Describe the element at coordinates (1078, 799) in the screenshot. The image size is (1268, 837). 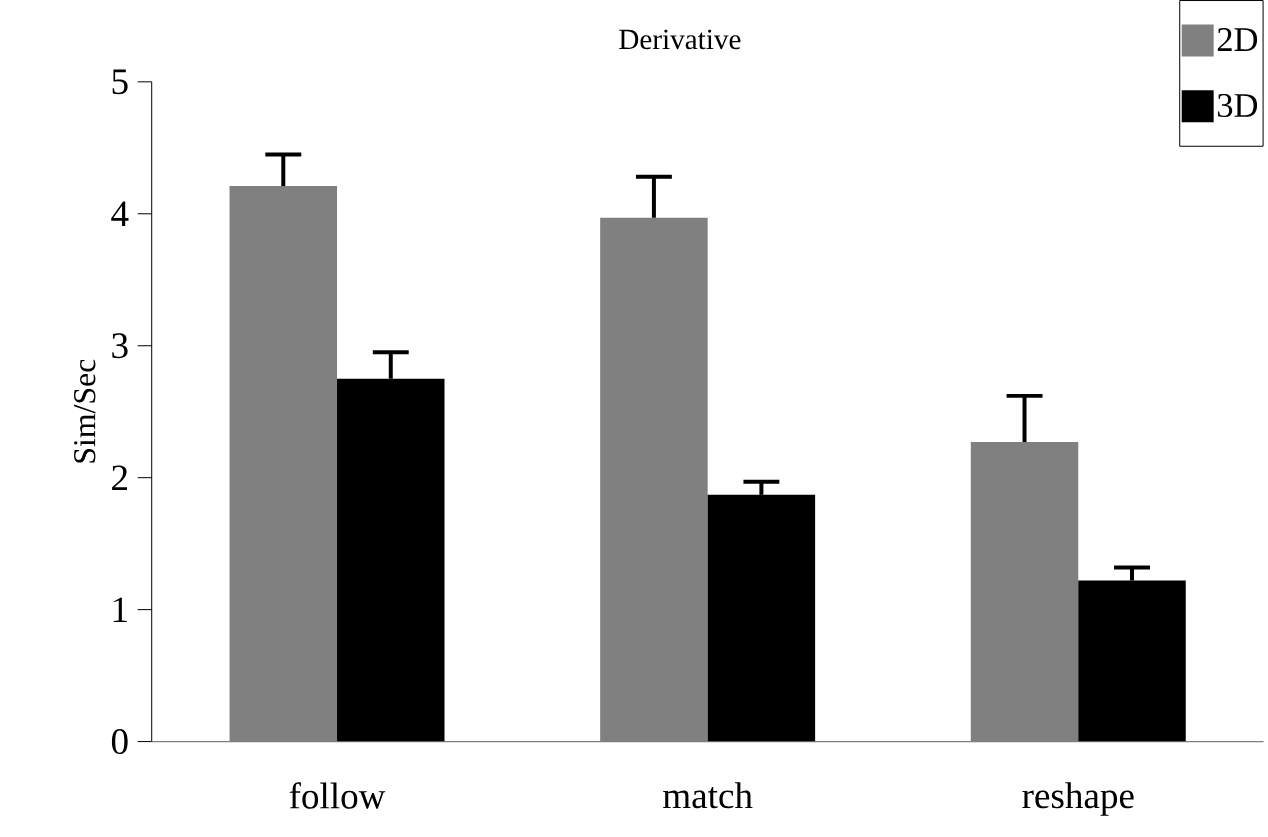
I see `x-tick-label: reshape` at that location.